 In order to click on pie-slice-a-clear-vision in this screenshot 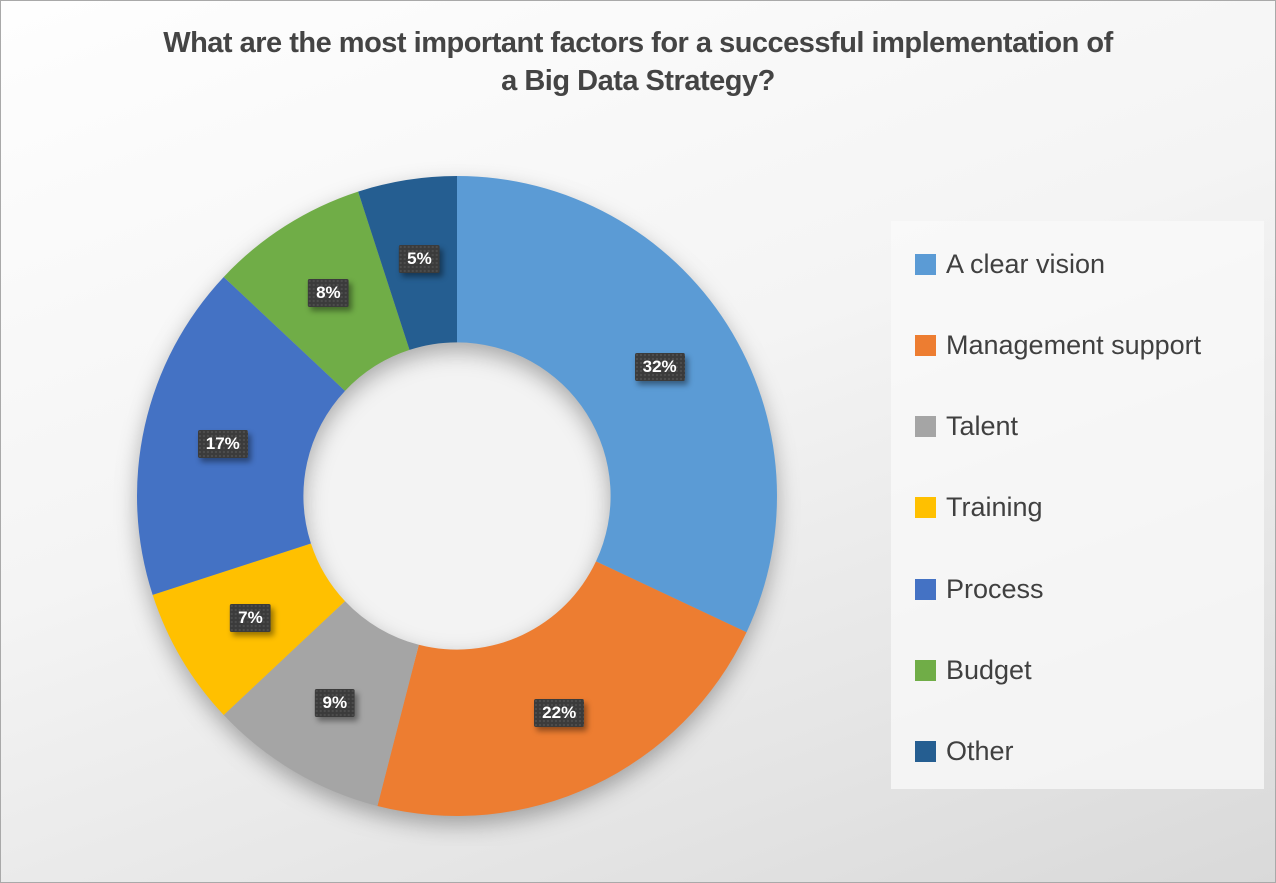, I will do `click(617, 404)`.